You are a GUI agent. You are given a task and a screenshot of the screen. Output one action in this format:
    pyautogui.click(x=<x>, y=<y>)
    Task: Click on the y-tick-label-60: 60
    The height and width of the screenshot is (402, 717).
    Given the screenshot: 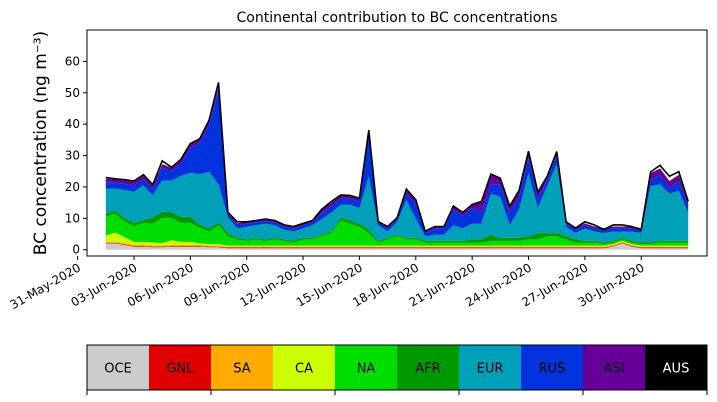 What is the action you would take?
    pyautogui.click(x=72, y=61)
    